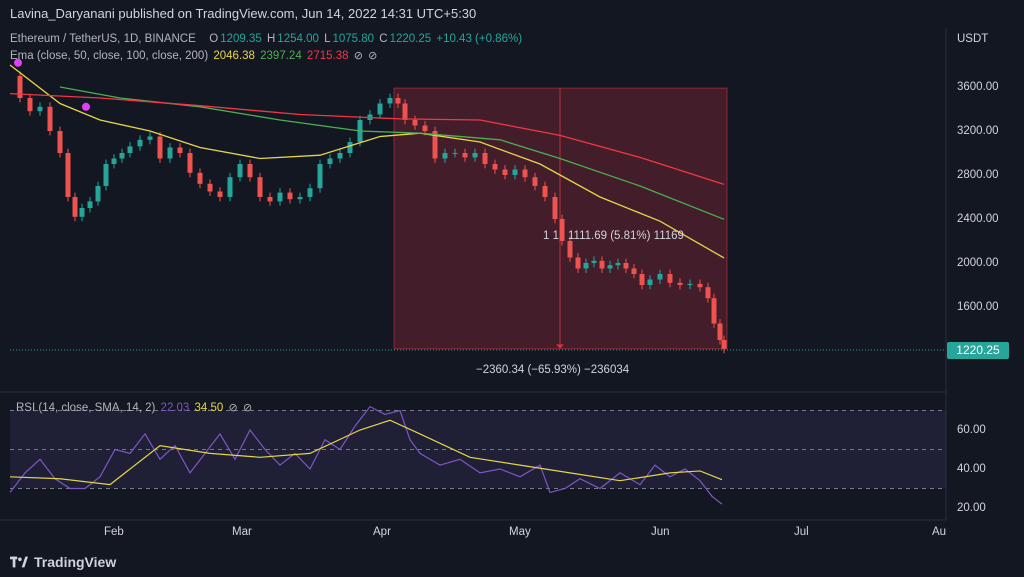  Describe the element at coordinates (327, 56) in the screenshot. I see `ema200-value: 2715.38` at that location.